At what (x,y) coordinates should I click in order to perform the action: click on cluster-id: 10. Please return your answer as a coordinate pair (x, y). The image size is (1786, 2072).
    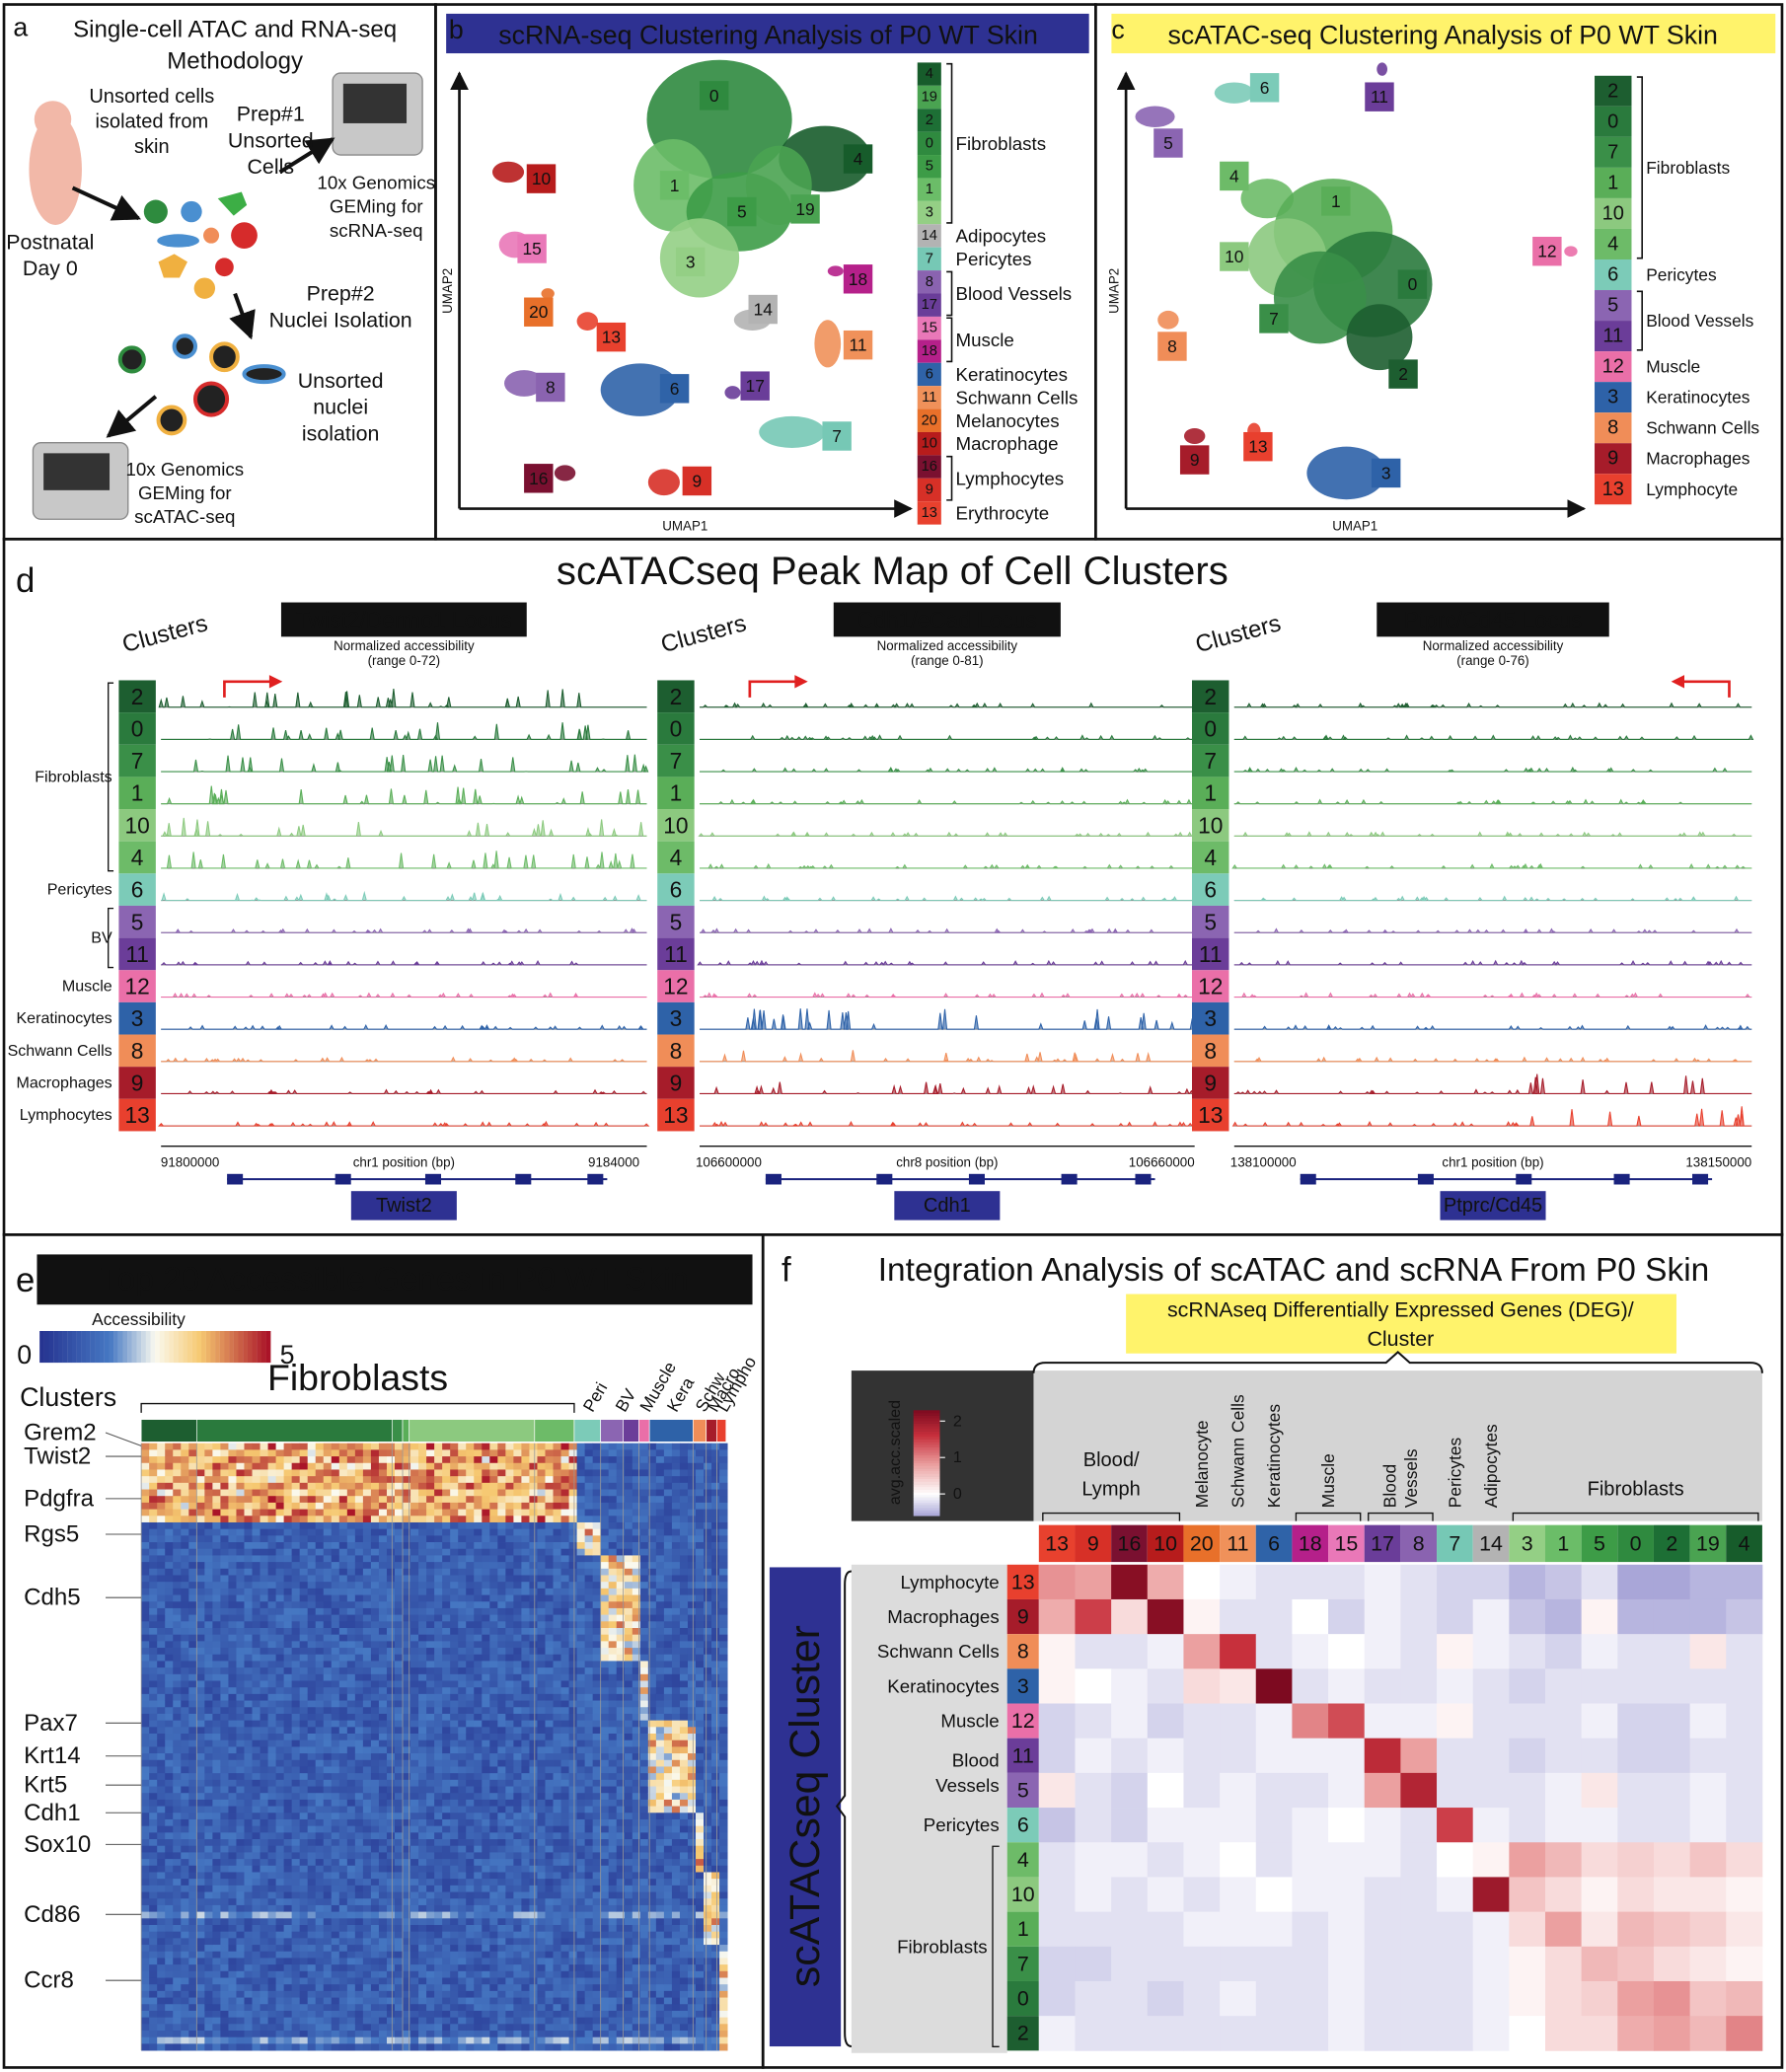
    Looking at the image, I should click on (541, 179).